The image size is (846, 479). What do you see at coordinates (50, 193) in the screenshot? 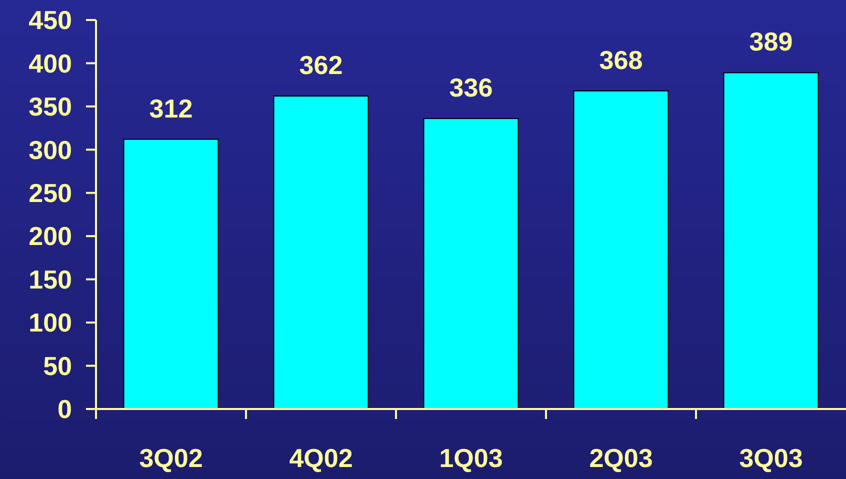
I see `y-tick-label: 250` at bounding box center [50, 193].